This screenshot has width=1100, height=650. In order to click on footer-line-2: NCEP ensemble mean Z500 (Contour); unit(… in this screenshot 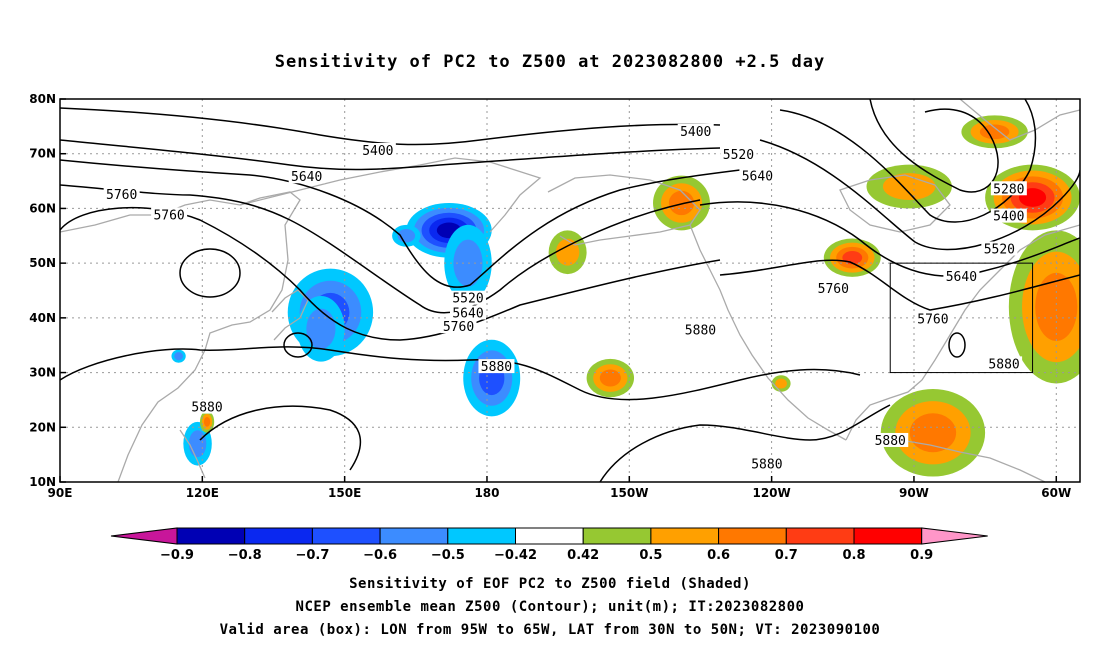, I will do `click(550, 607)`.